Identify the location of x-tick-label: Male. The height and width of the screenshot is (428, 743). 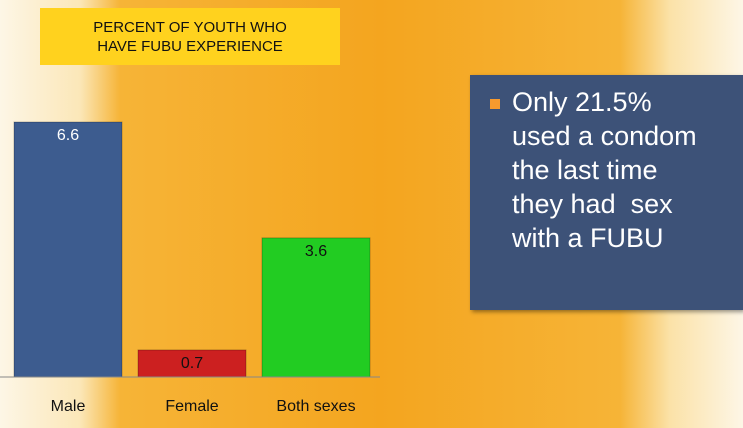
(68, 406).